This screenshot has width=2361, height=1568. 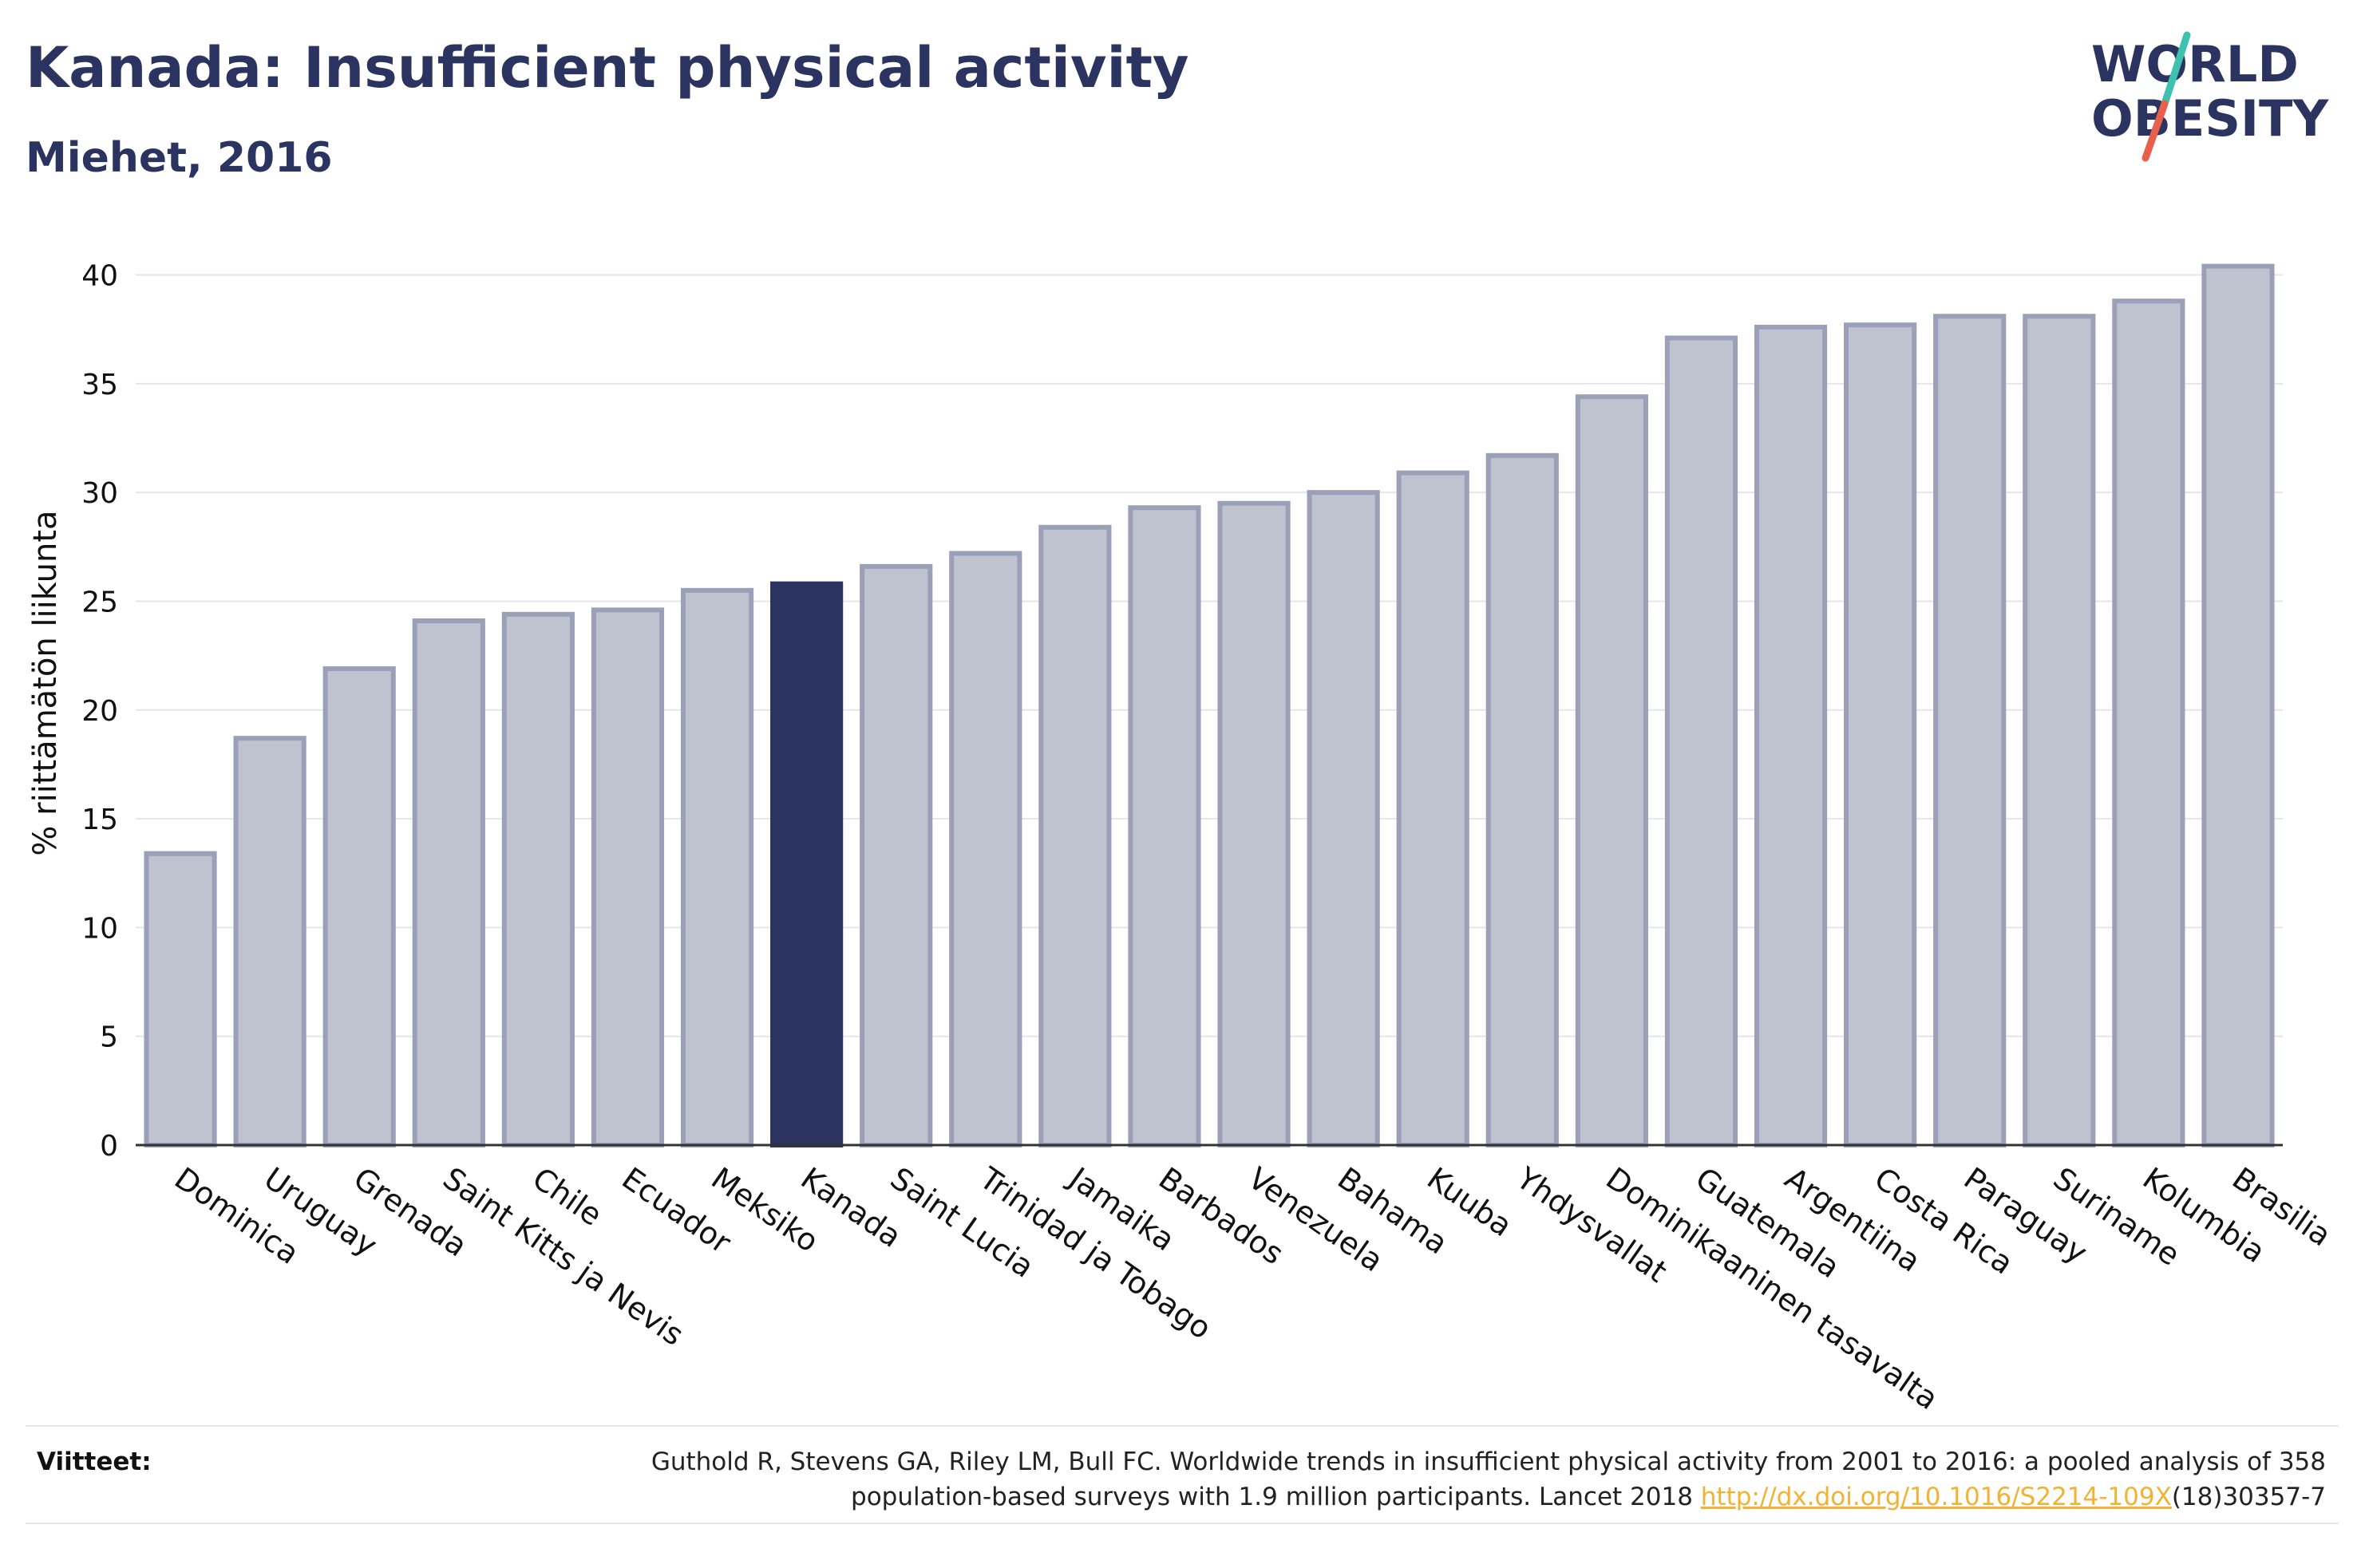 I want to click on logo-text-world: WORLD, so click(x=2195, y=64).